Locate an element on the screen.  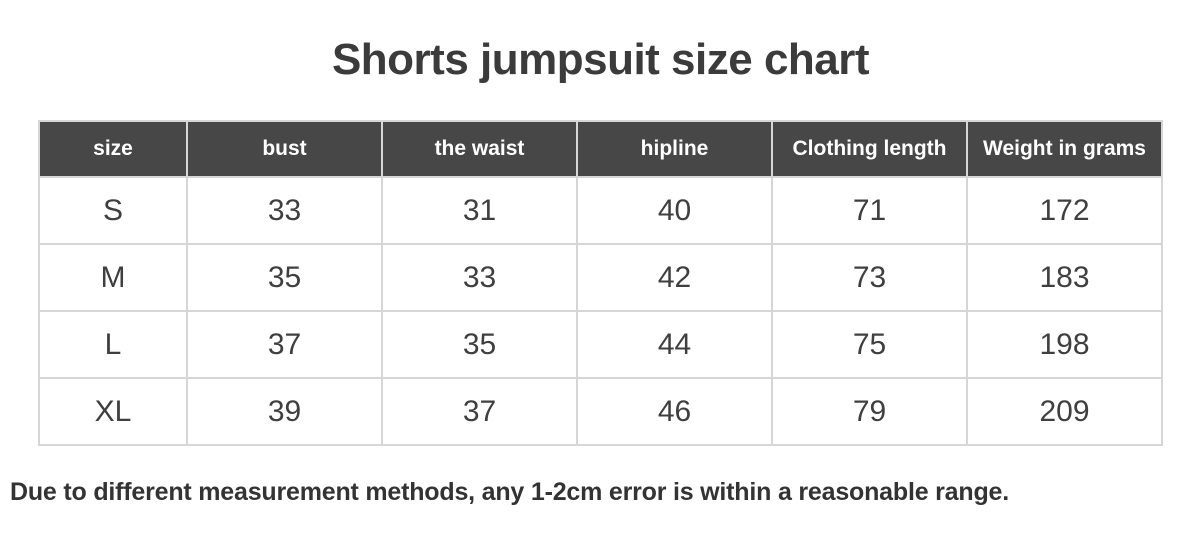
table-cell: 44 is located at coordinates (674, 345).